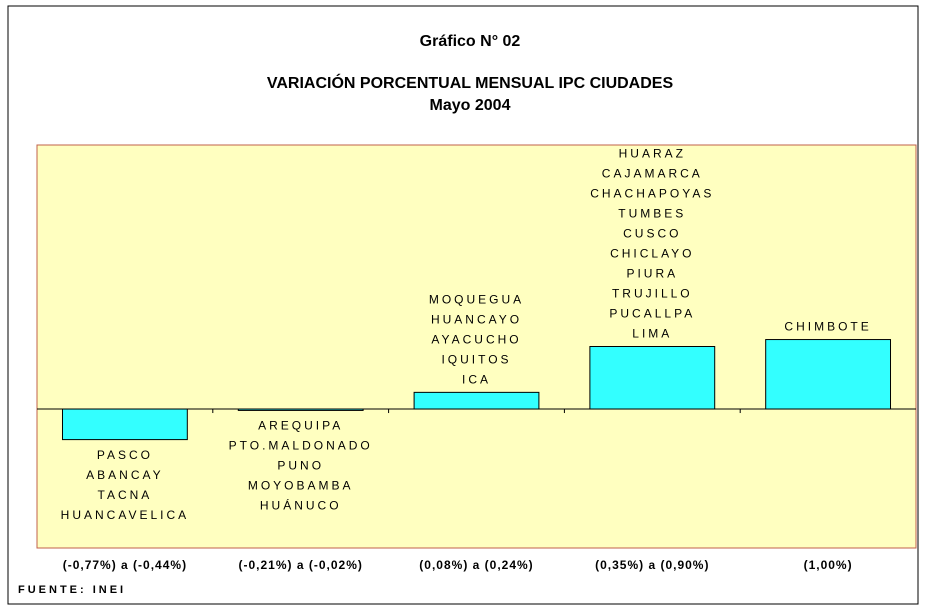 This screenshot has width=927, height=612. What do you see at coordinates (476, 300) in the screenshot?
I see `city-label: MOQUEGUA` at bounding box center [476, 300].